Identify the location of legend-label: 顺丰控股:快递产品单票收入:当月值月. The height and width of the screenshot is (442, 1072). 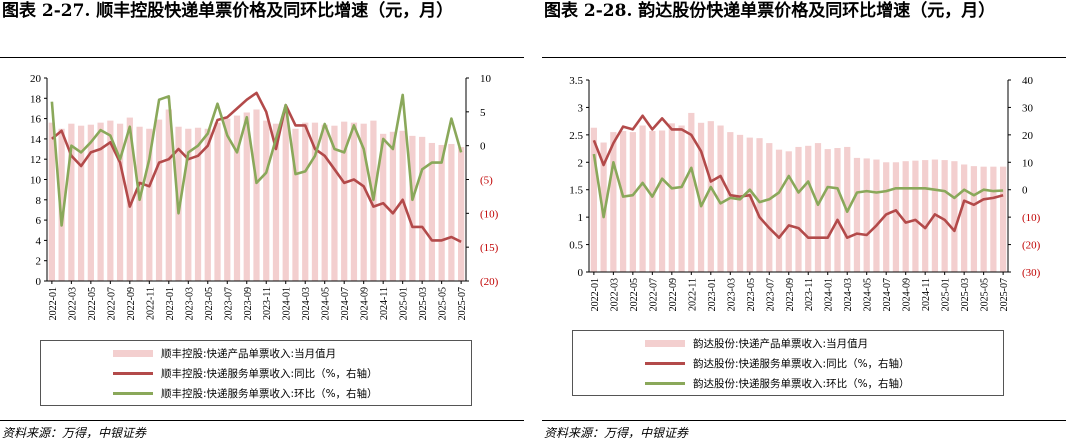
(249, 353).